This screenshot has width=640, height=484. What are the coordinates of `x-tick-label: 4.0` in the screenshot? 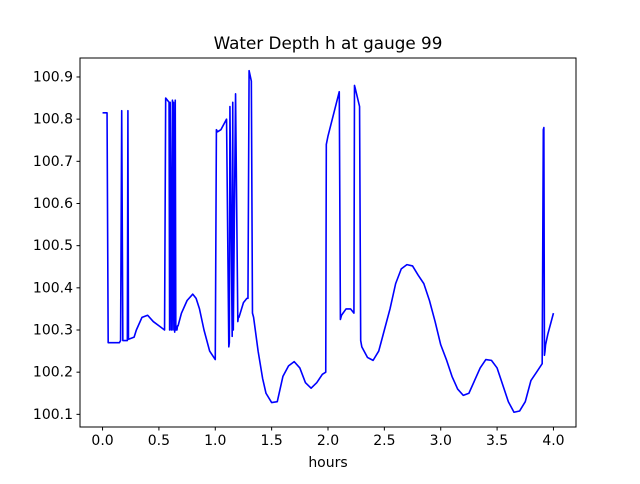 It's located at (553, 441).